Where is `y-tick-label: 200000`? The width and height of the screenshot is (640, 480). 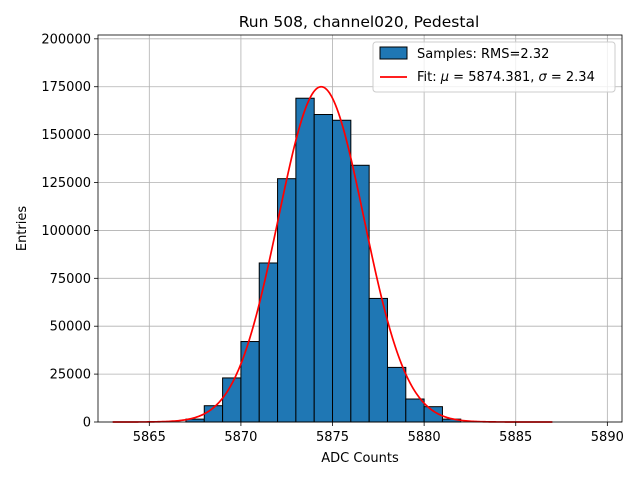 y-tick-label: 200000 is located at coordinates (66, 39).